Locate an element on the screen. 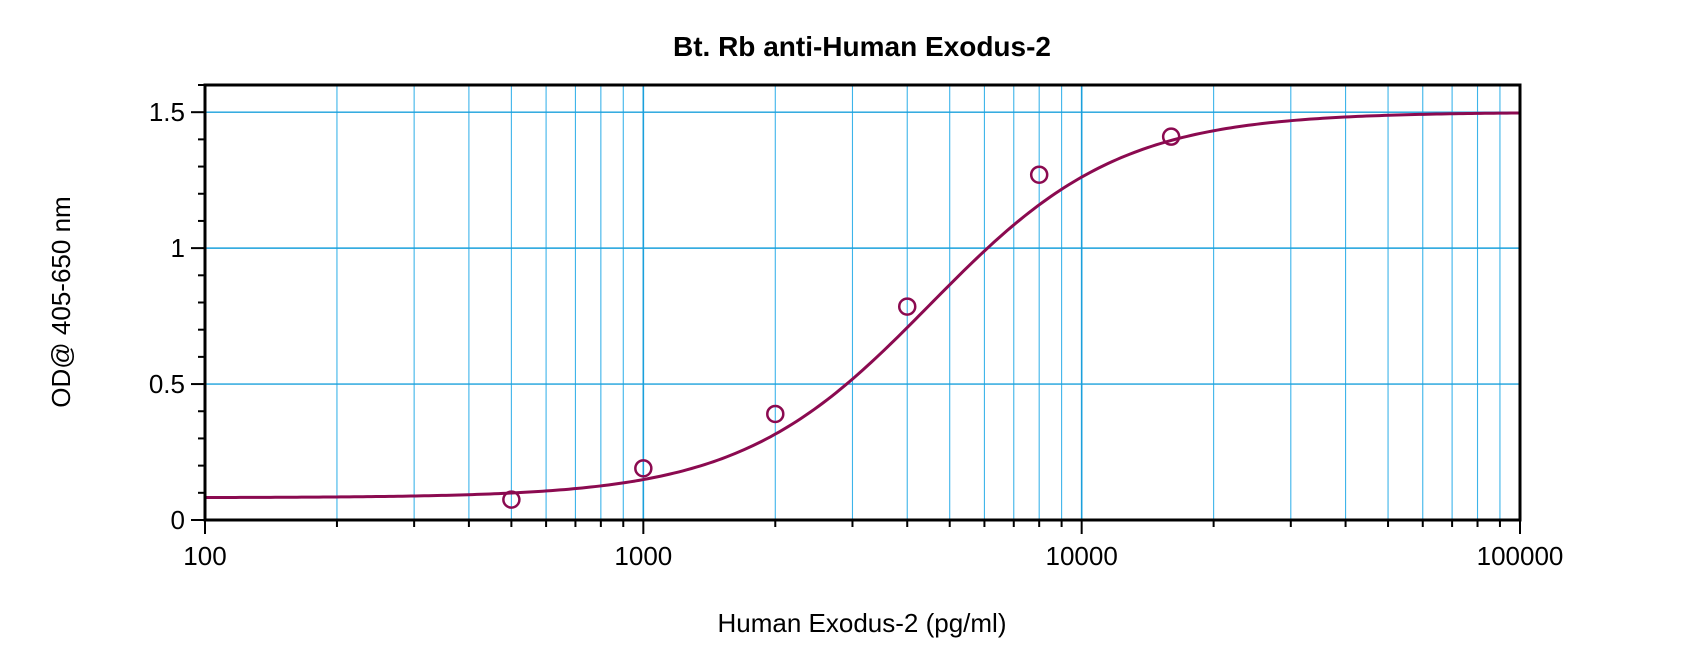 The height and width of the screenshot is (658, 1700). y-tick-label: 0 is located at coordinates (178, 520).